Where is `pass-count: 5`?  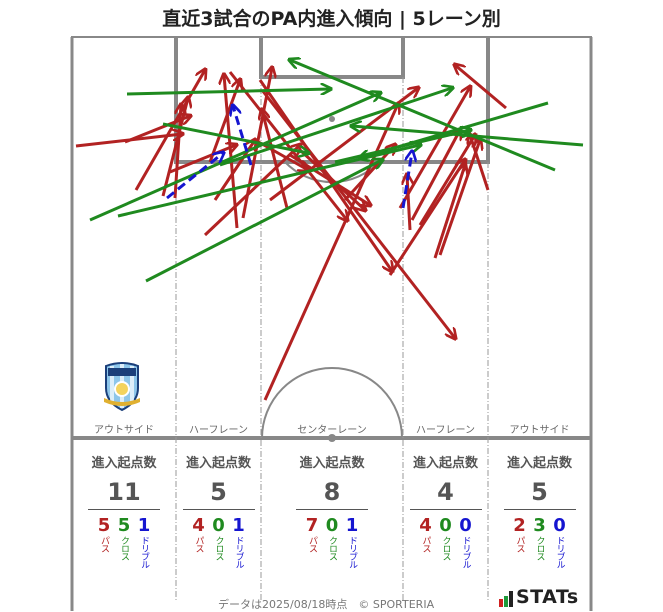 pass-count: 5 is located at coordinates (104, 525).